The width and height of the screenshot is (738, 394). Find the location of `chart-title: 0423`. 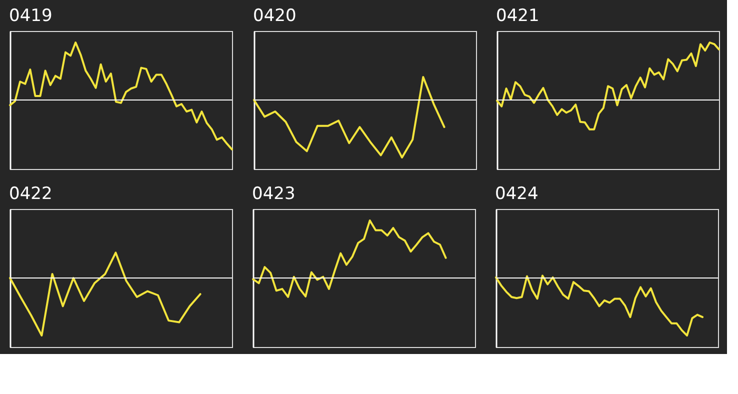

chart-title: 0423 is located at coordinates (274, 194).